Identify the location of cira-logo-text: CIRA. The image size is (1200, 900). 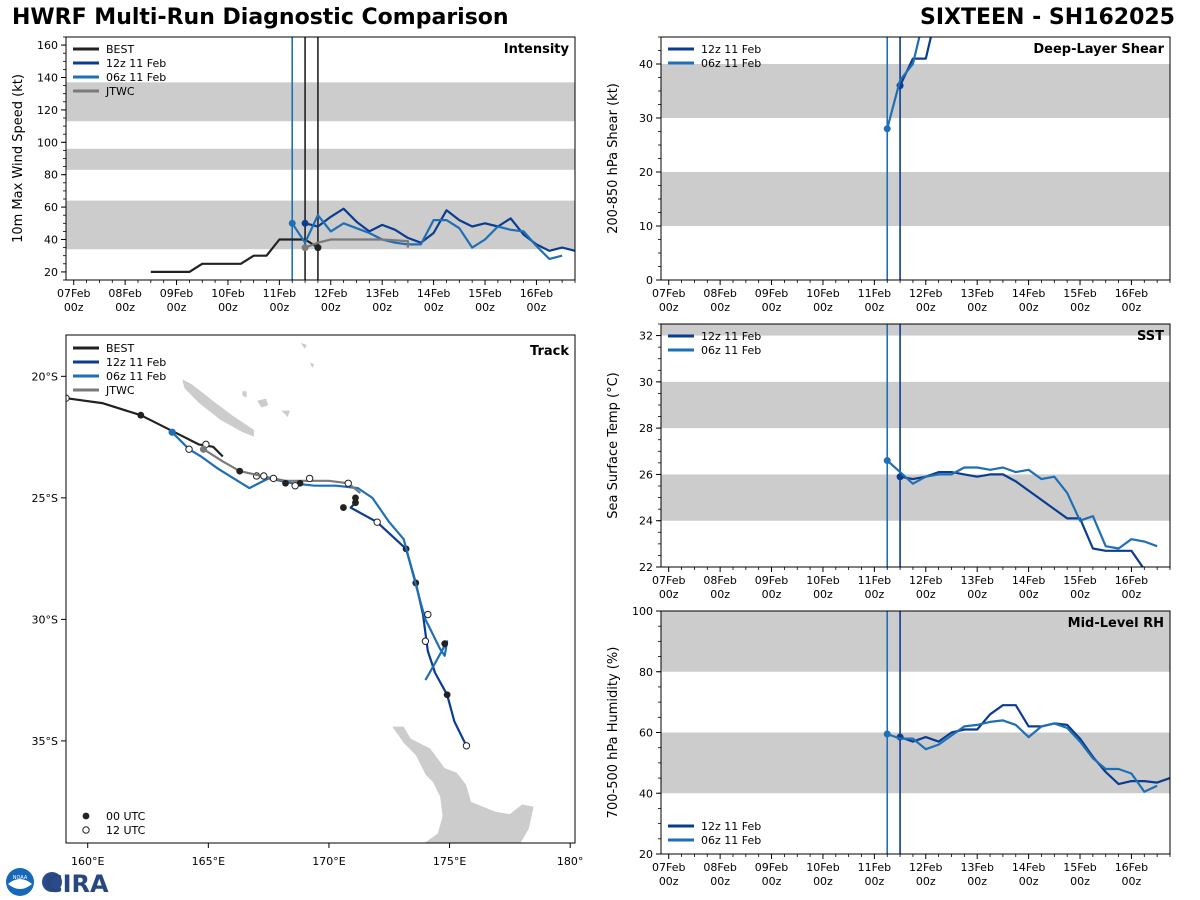
(77, 884).